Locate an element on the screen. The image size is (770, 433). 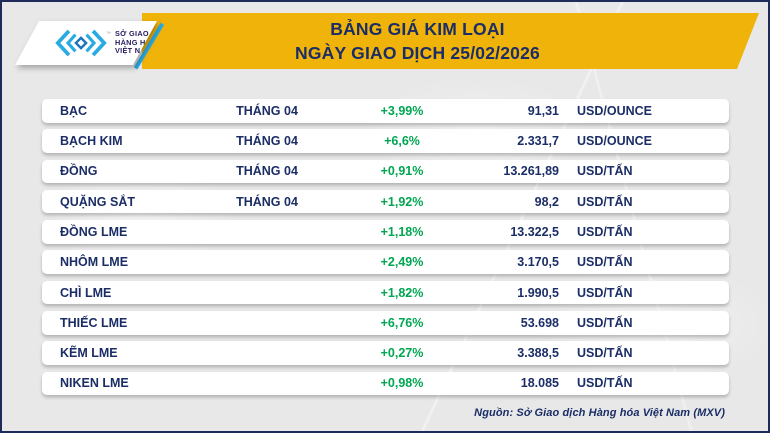
price-value: 1.990,5 is located at coordinates (538, 292).